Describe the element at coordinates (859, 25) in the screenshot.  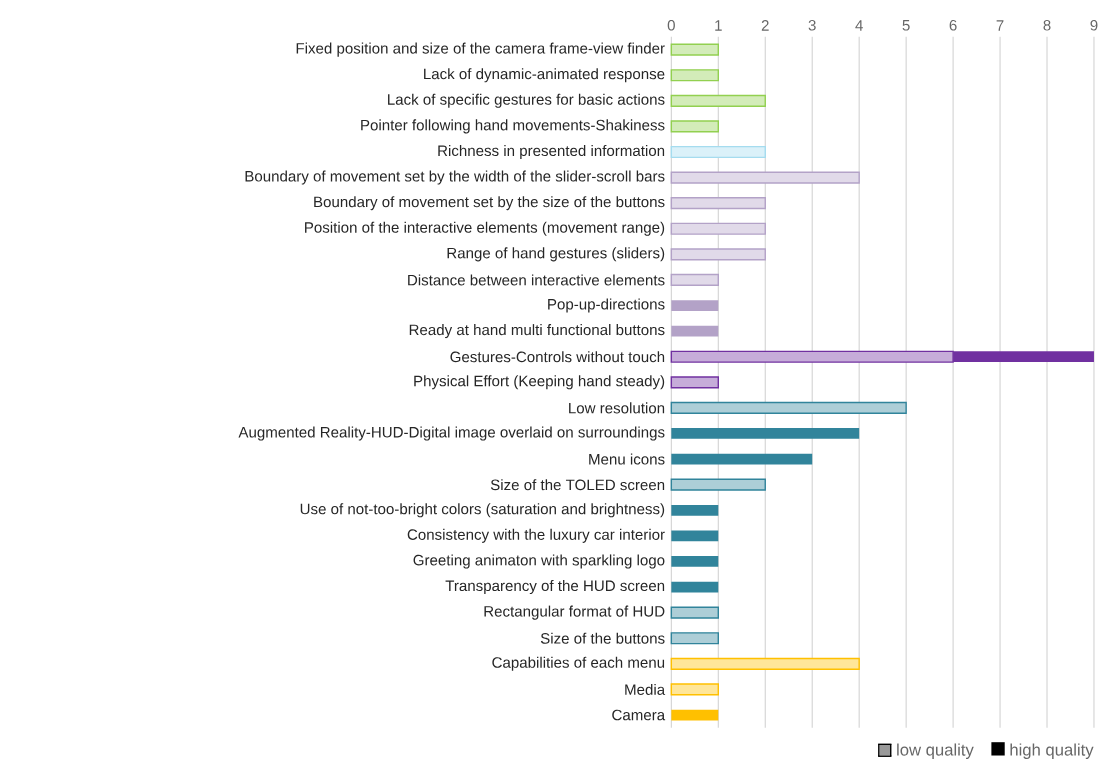
I see `x-tick-label: 4` at that location.